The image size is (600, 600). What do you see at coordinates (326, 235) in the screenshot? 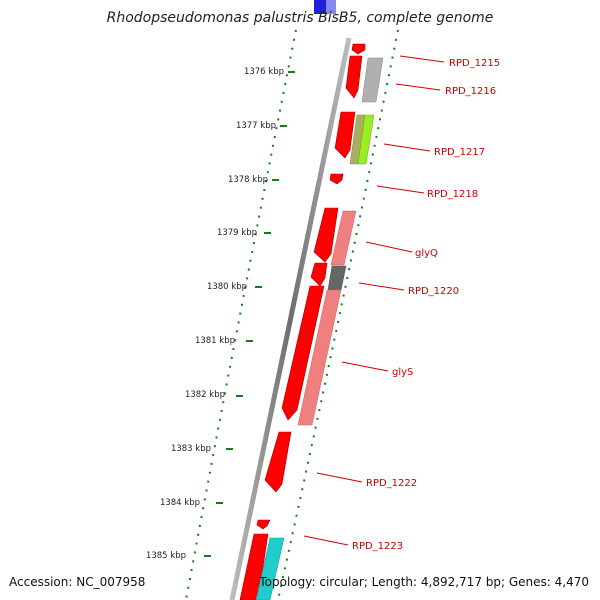
I see `cds-glyQ` at bounding box center [326, 235].